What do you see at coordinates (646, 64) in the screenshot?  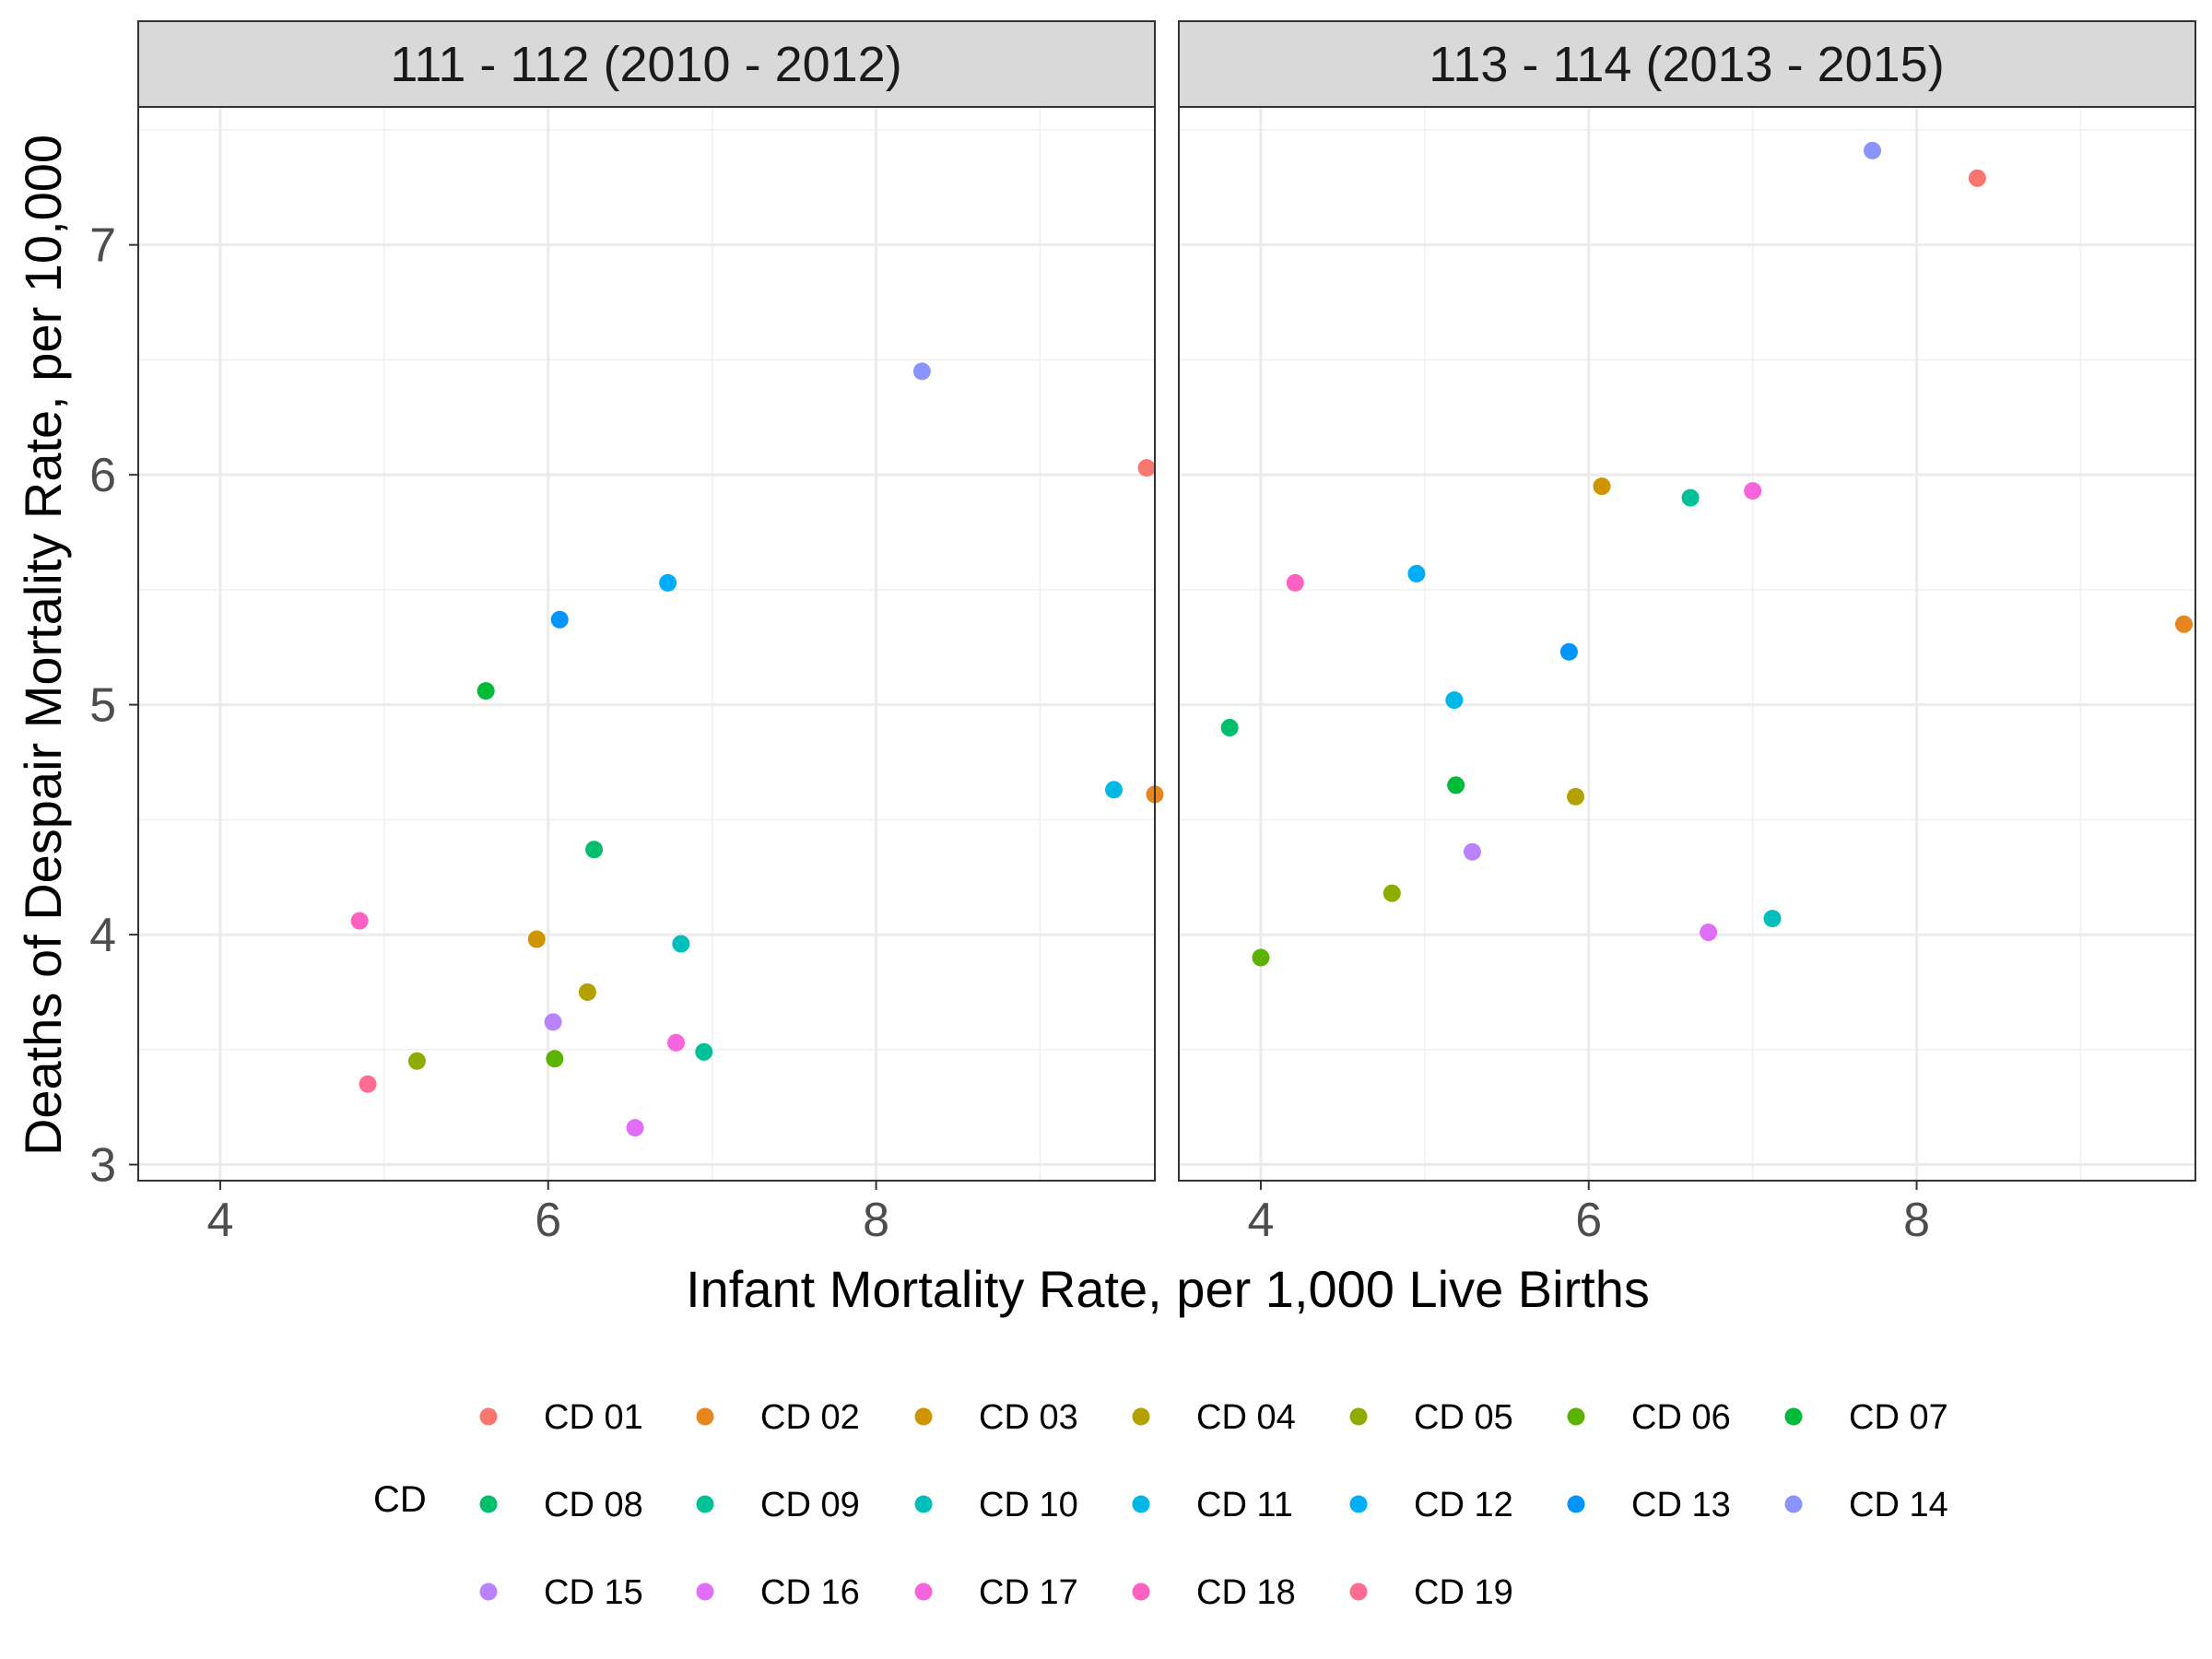 I see `facet-strip-left` at bounding box center [646, 64].